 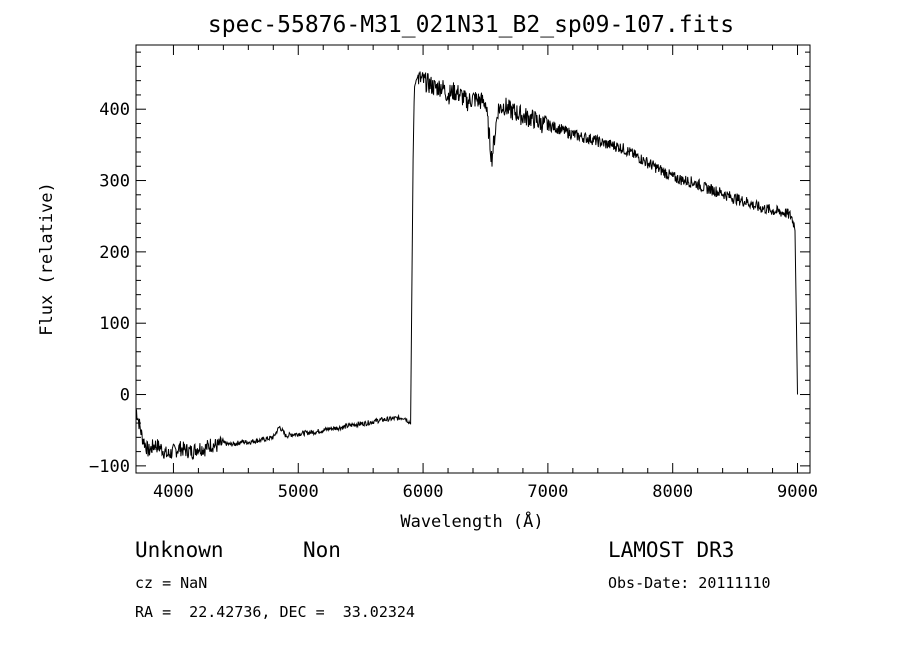 What do you see at coordinates (797, 492) in the screenshot?
I see `x-tick-label: 9000` at bounding box center [797, 492].